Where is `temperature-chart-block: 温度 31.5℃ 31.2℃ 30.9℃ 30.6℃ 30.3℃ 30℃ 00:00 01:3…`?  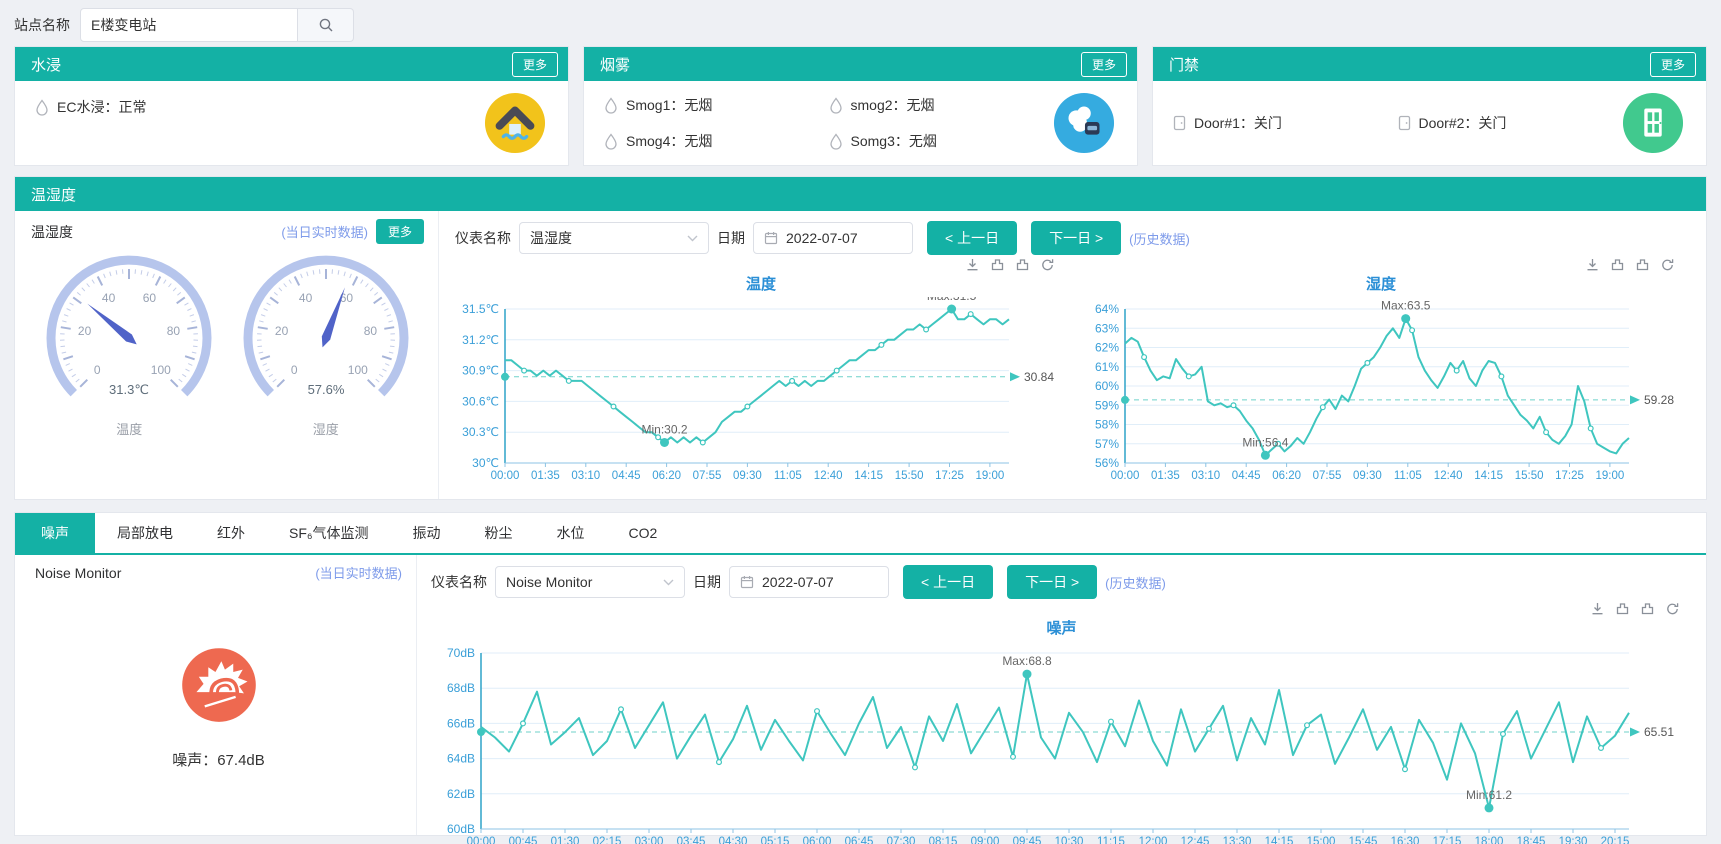
temperature-chart-block: 温度 31.5℃ 31.2℃ 30.9℃ 30.6℃ 30.3℃ 30℃ 00:00 01:3… is located at coordinates (761, 374).